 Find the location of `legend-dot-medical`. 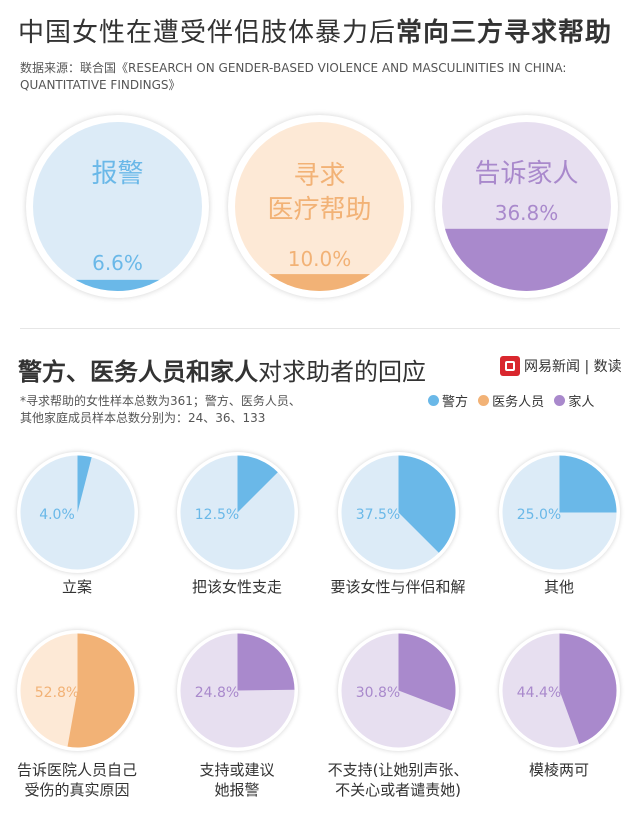

legend-dot-medical is located at coordinates (484, 400).